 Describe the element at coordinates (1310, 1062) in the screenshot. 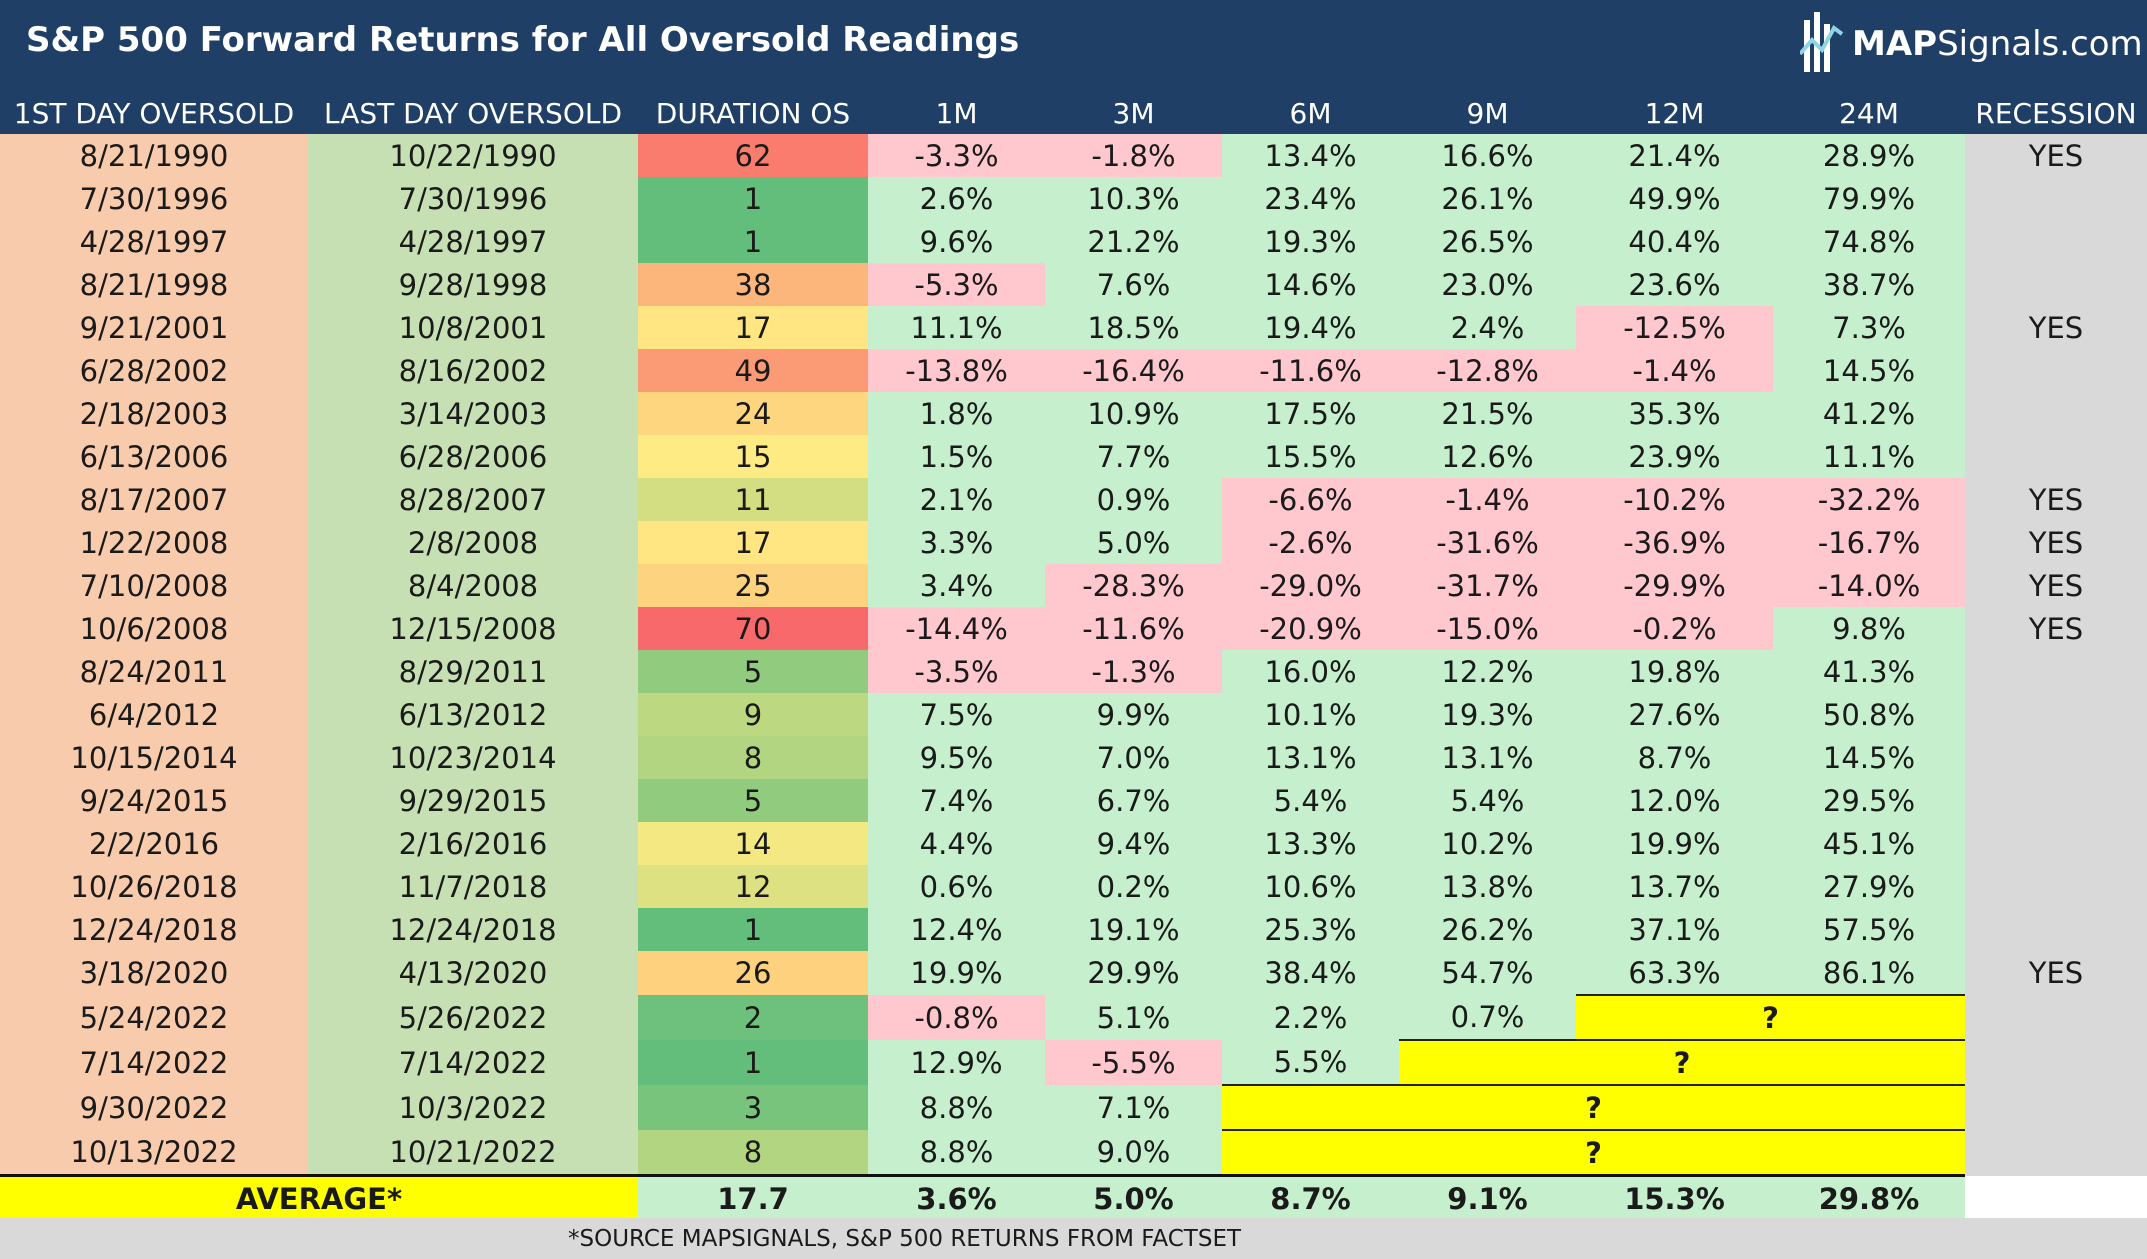

I see `return-cell: 5.5%` at that location.